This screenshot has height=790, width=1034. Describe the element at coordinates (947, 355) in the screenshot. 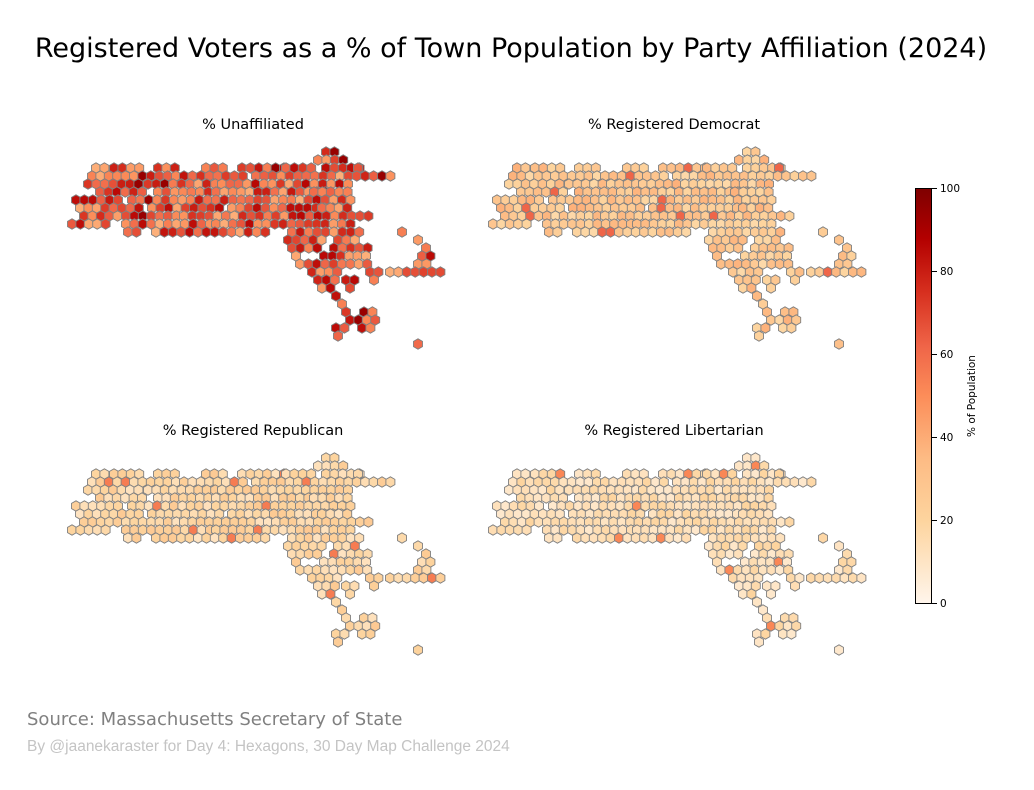

I see `colorbar-tick-label: 60` at that location.